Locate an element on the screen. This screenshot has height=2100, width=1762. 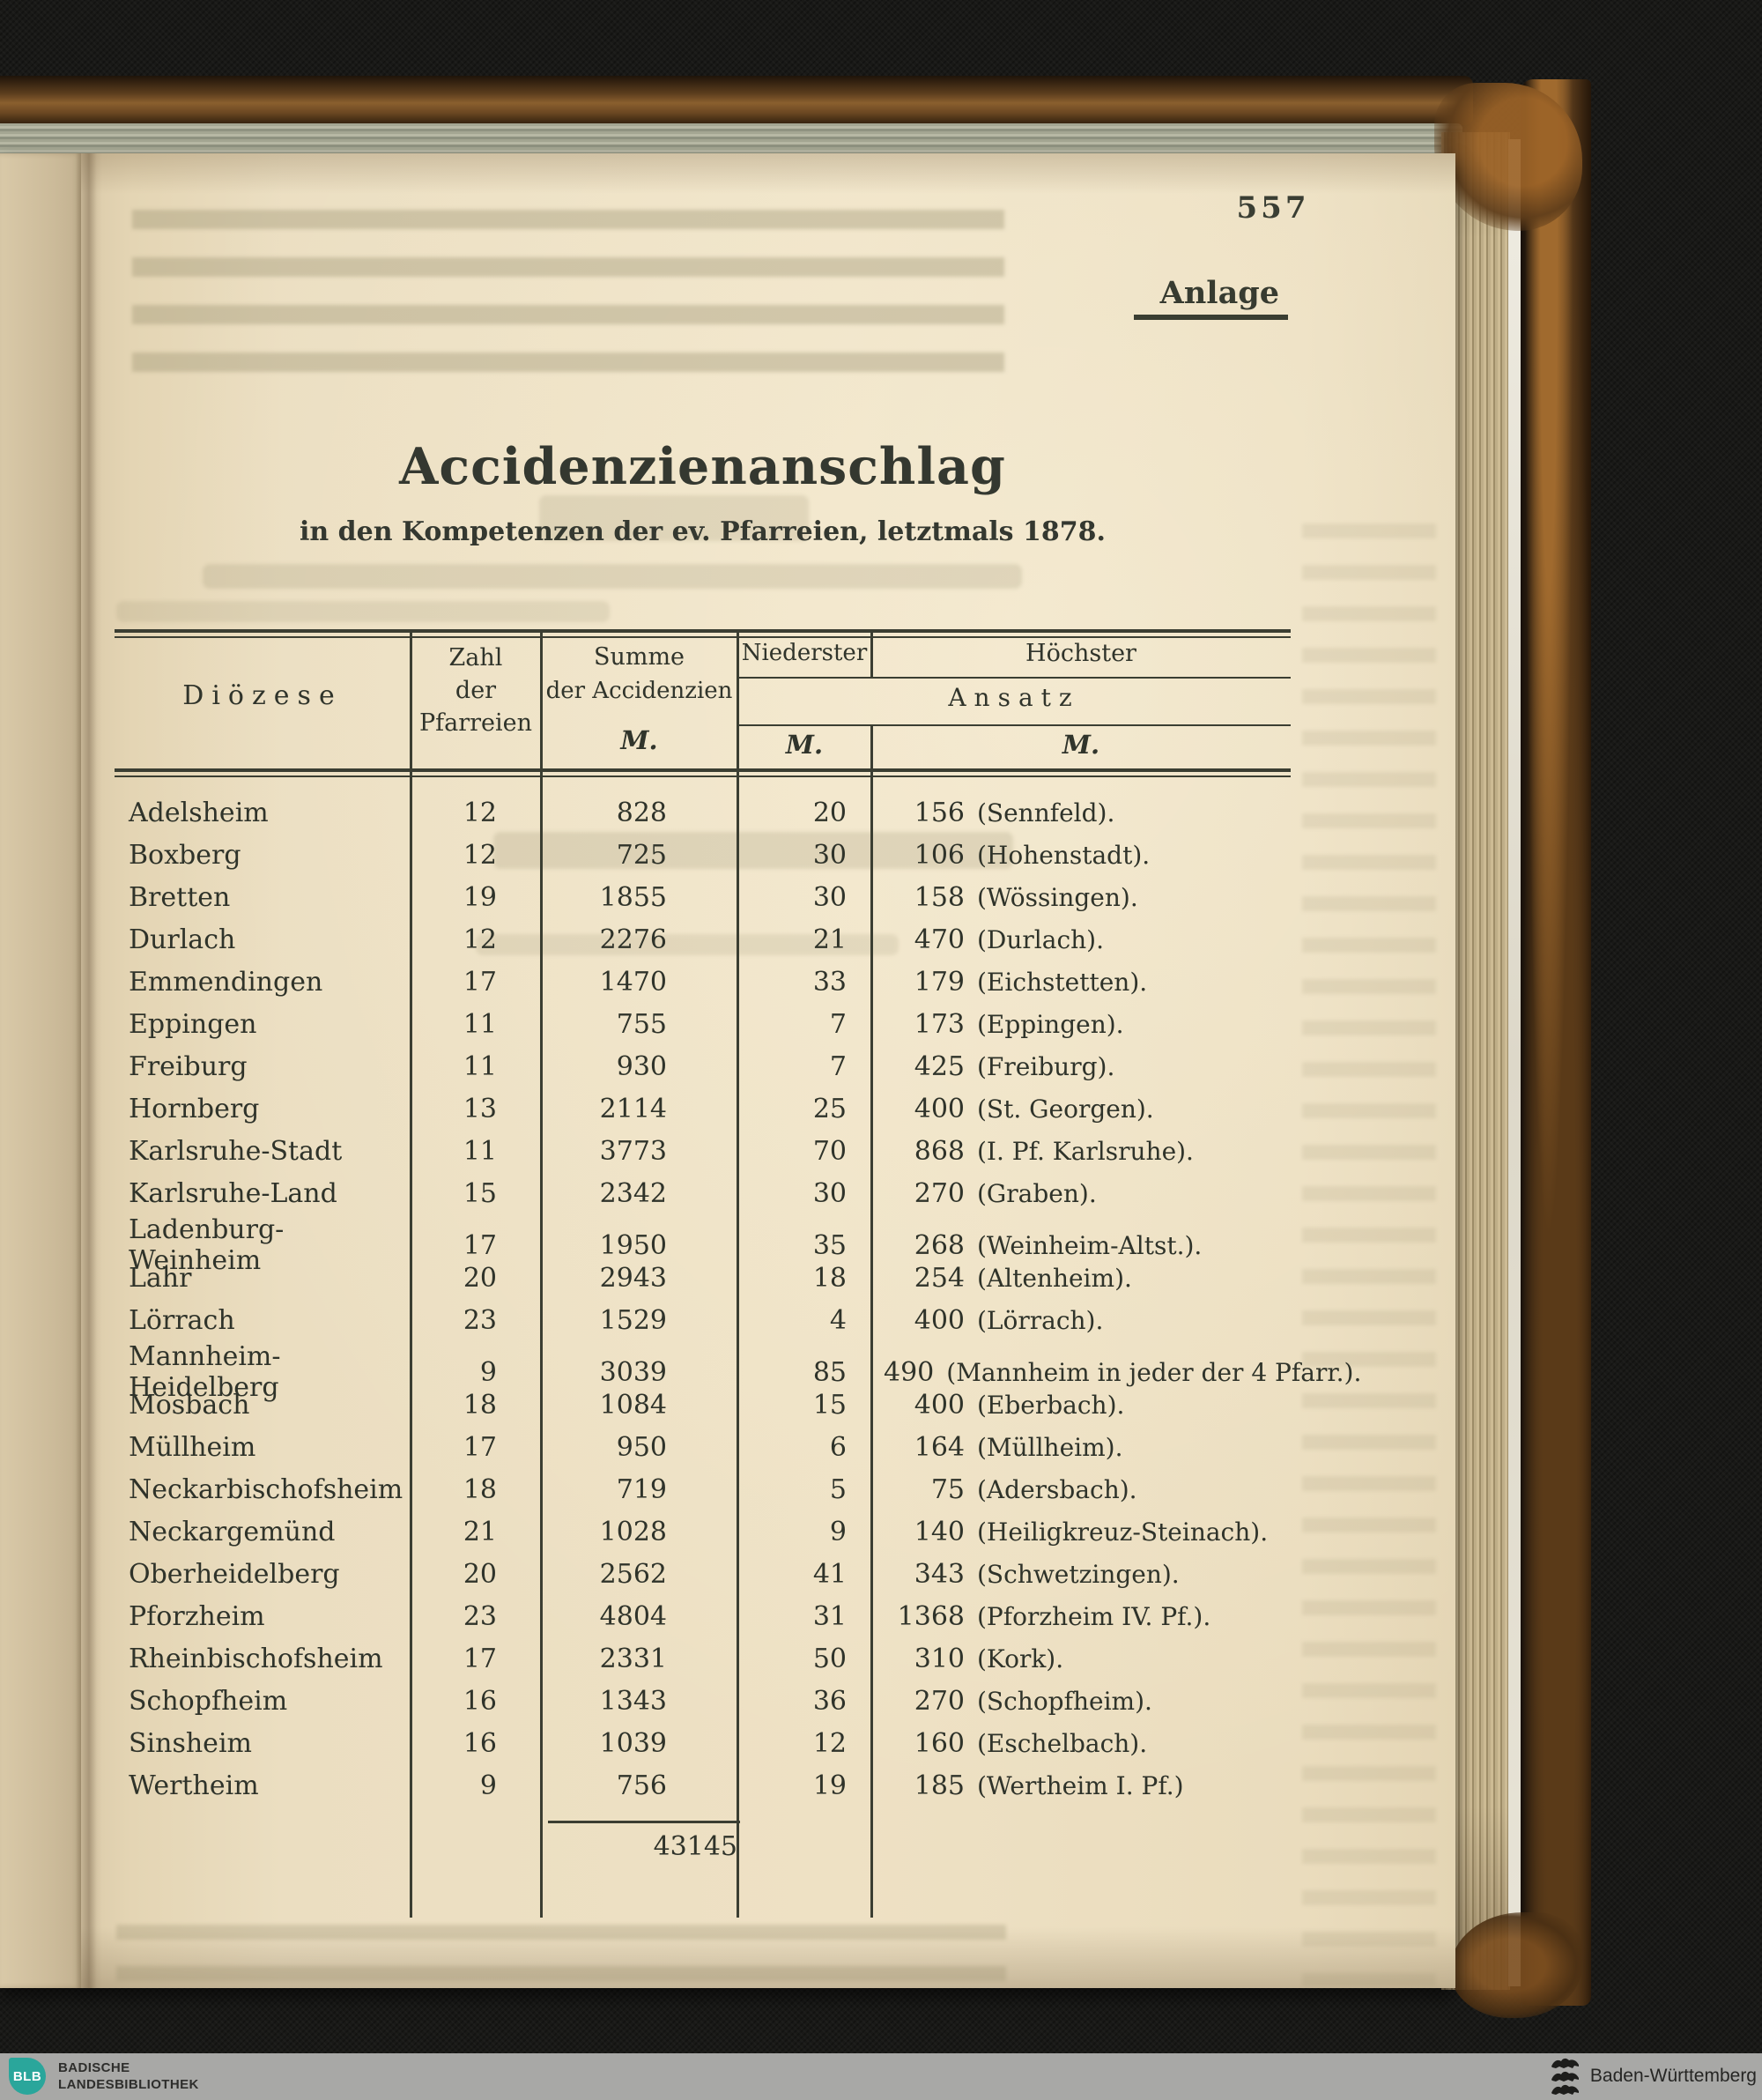
parish-count-value: 15 is located at coordinates (480, 1193).